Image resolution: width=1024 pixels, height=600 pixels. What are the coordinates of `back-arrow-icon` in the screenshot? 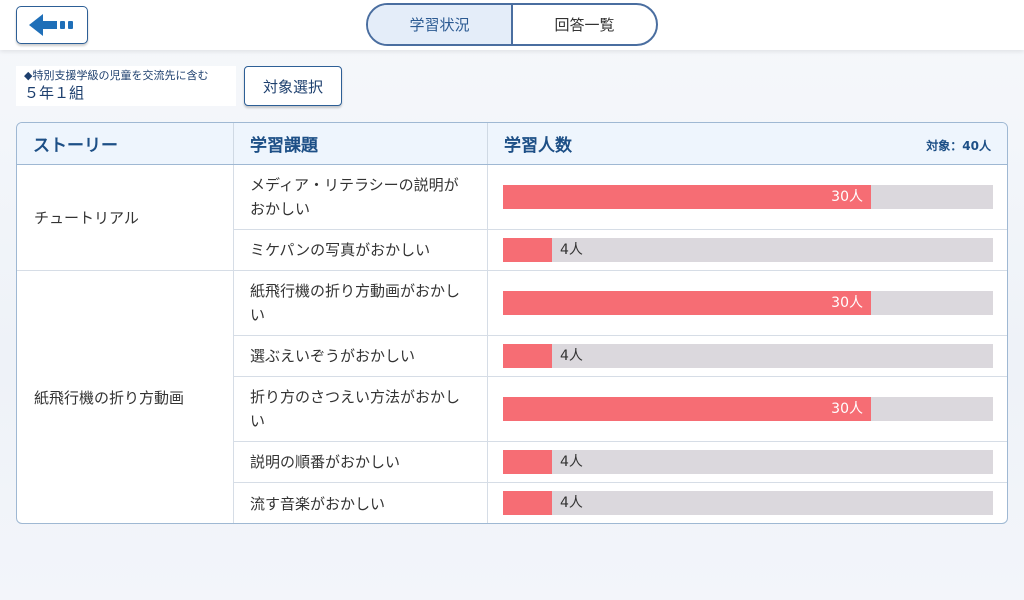 It's located at (51, 25).